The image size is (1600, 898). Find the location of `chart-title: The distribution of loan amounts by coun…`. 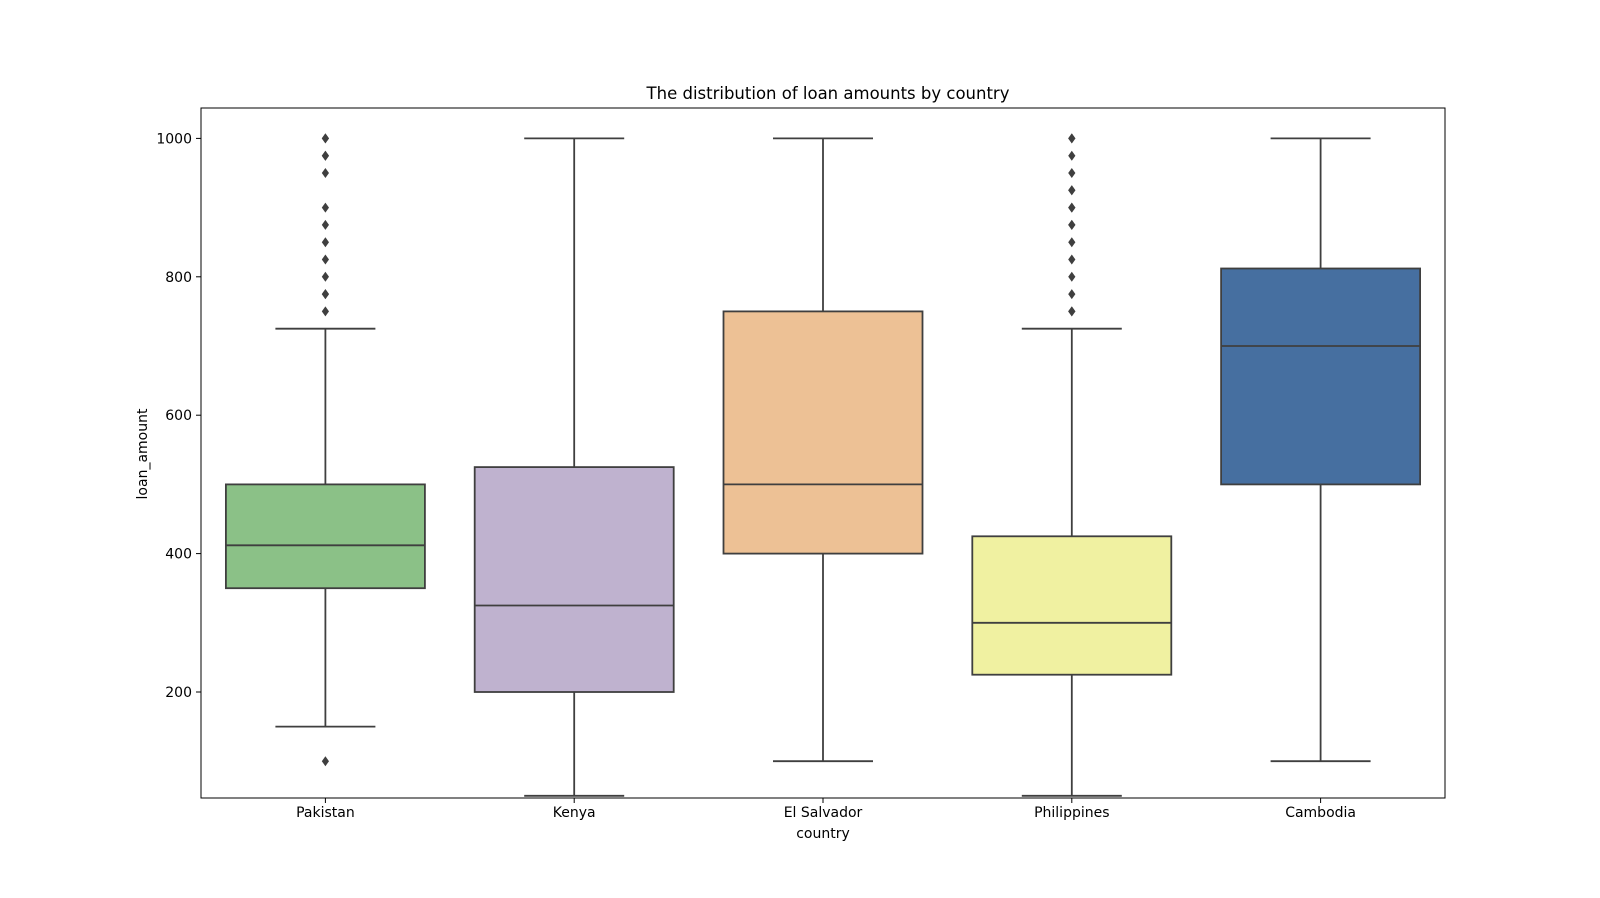

chart-title: The distribution of loan amounts by coun… is located at coordinates (828, 93).